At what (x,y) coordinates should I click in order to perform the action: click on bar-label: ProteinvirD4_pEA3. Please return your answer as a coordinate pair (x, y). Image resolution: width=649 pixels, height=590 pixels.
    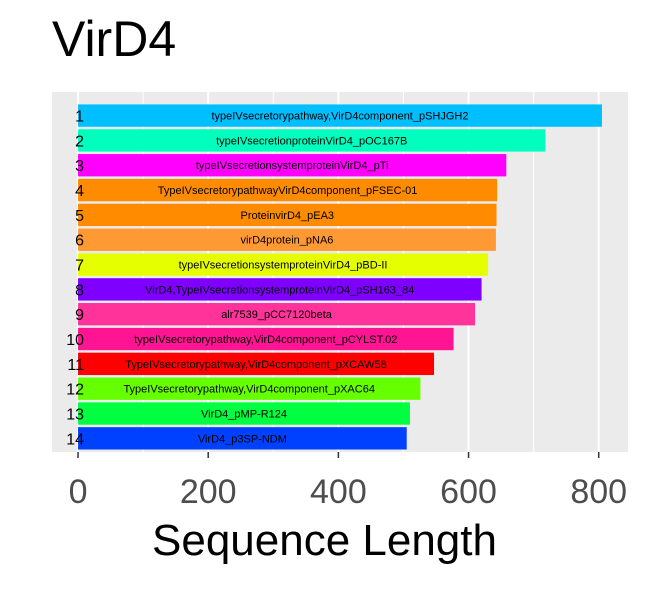
    Looking at the image, I should click on (288, 216).